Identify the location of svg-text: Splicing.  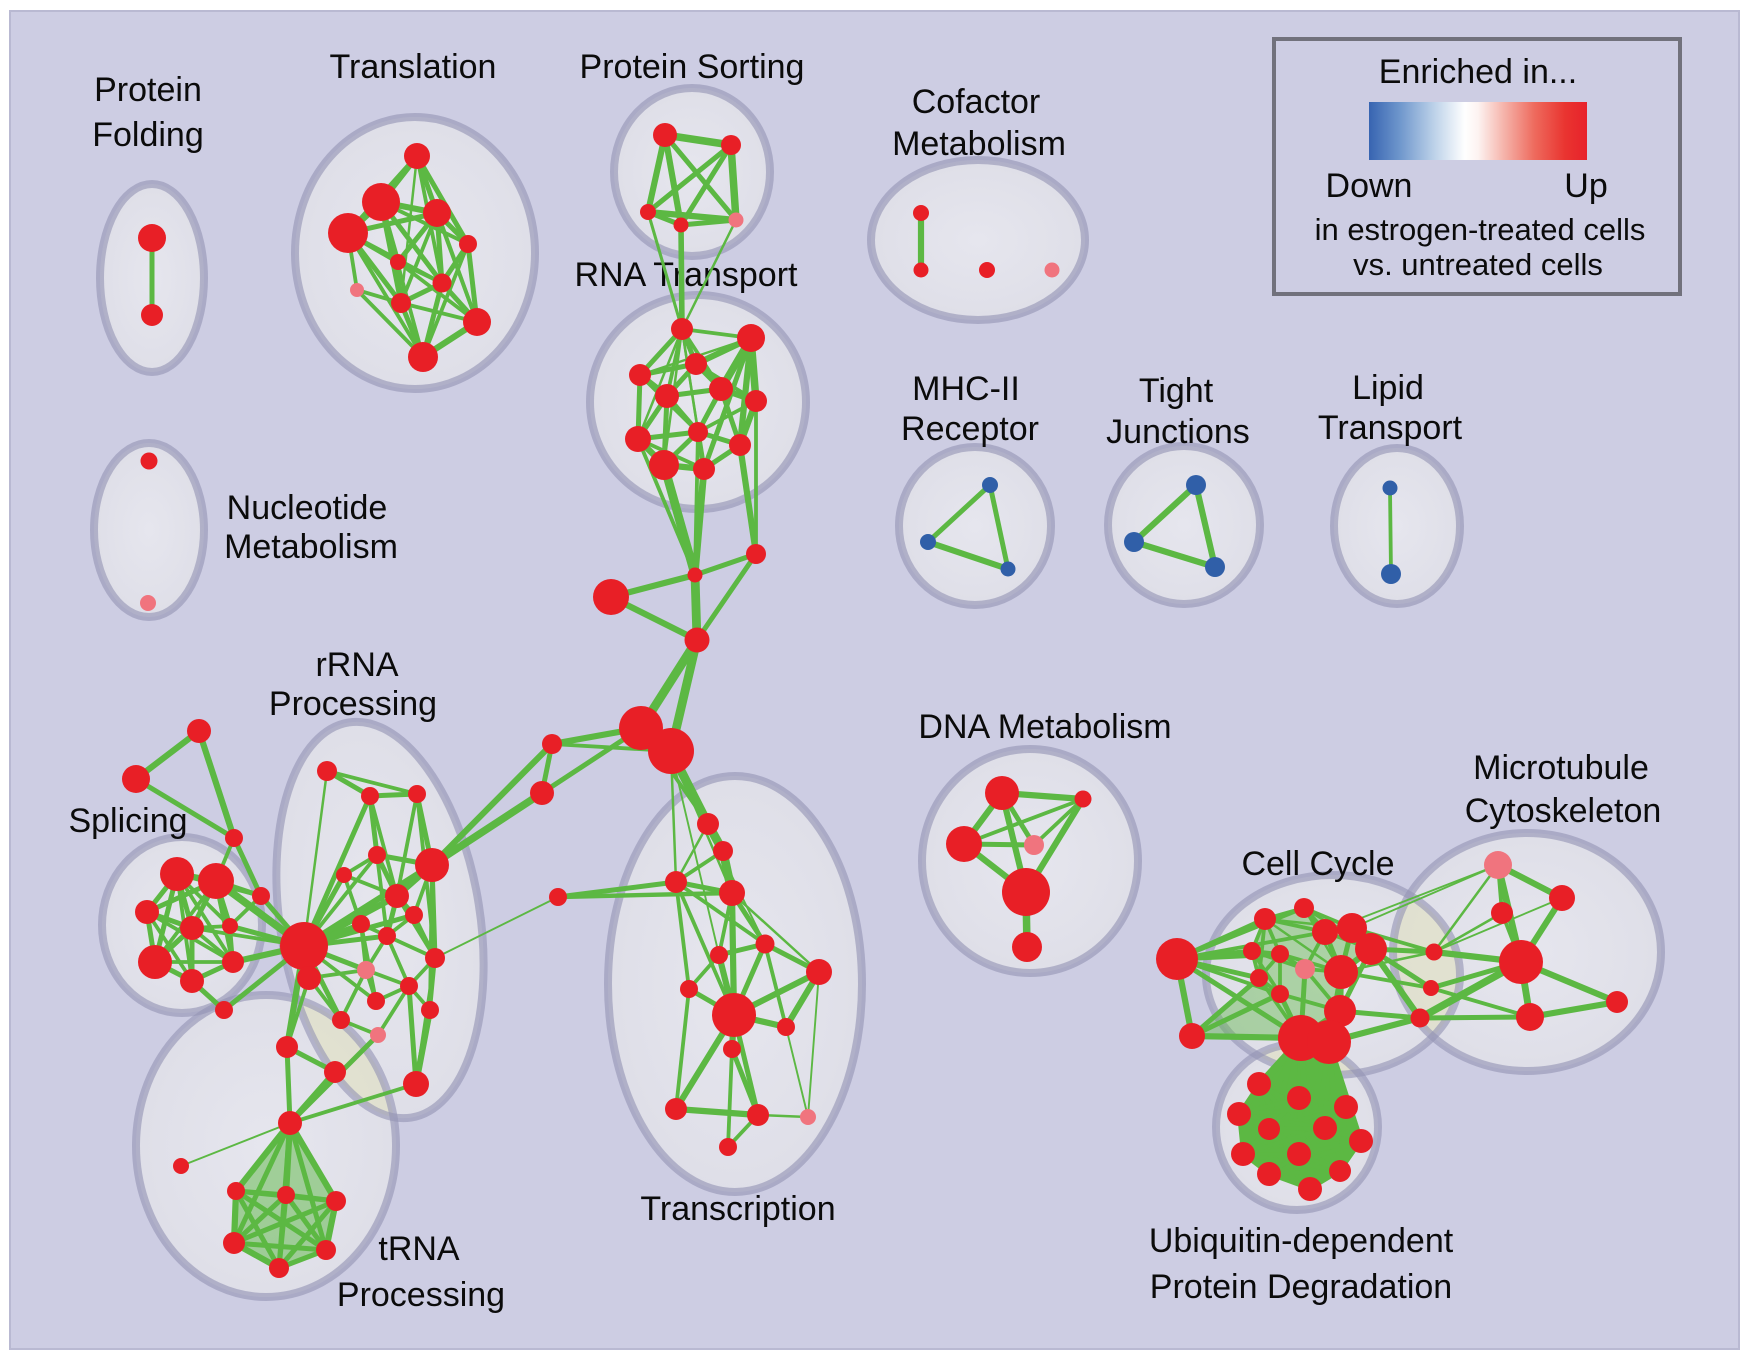
(127, 821).